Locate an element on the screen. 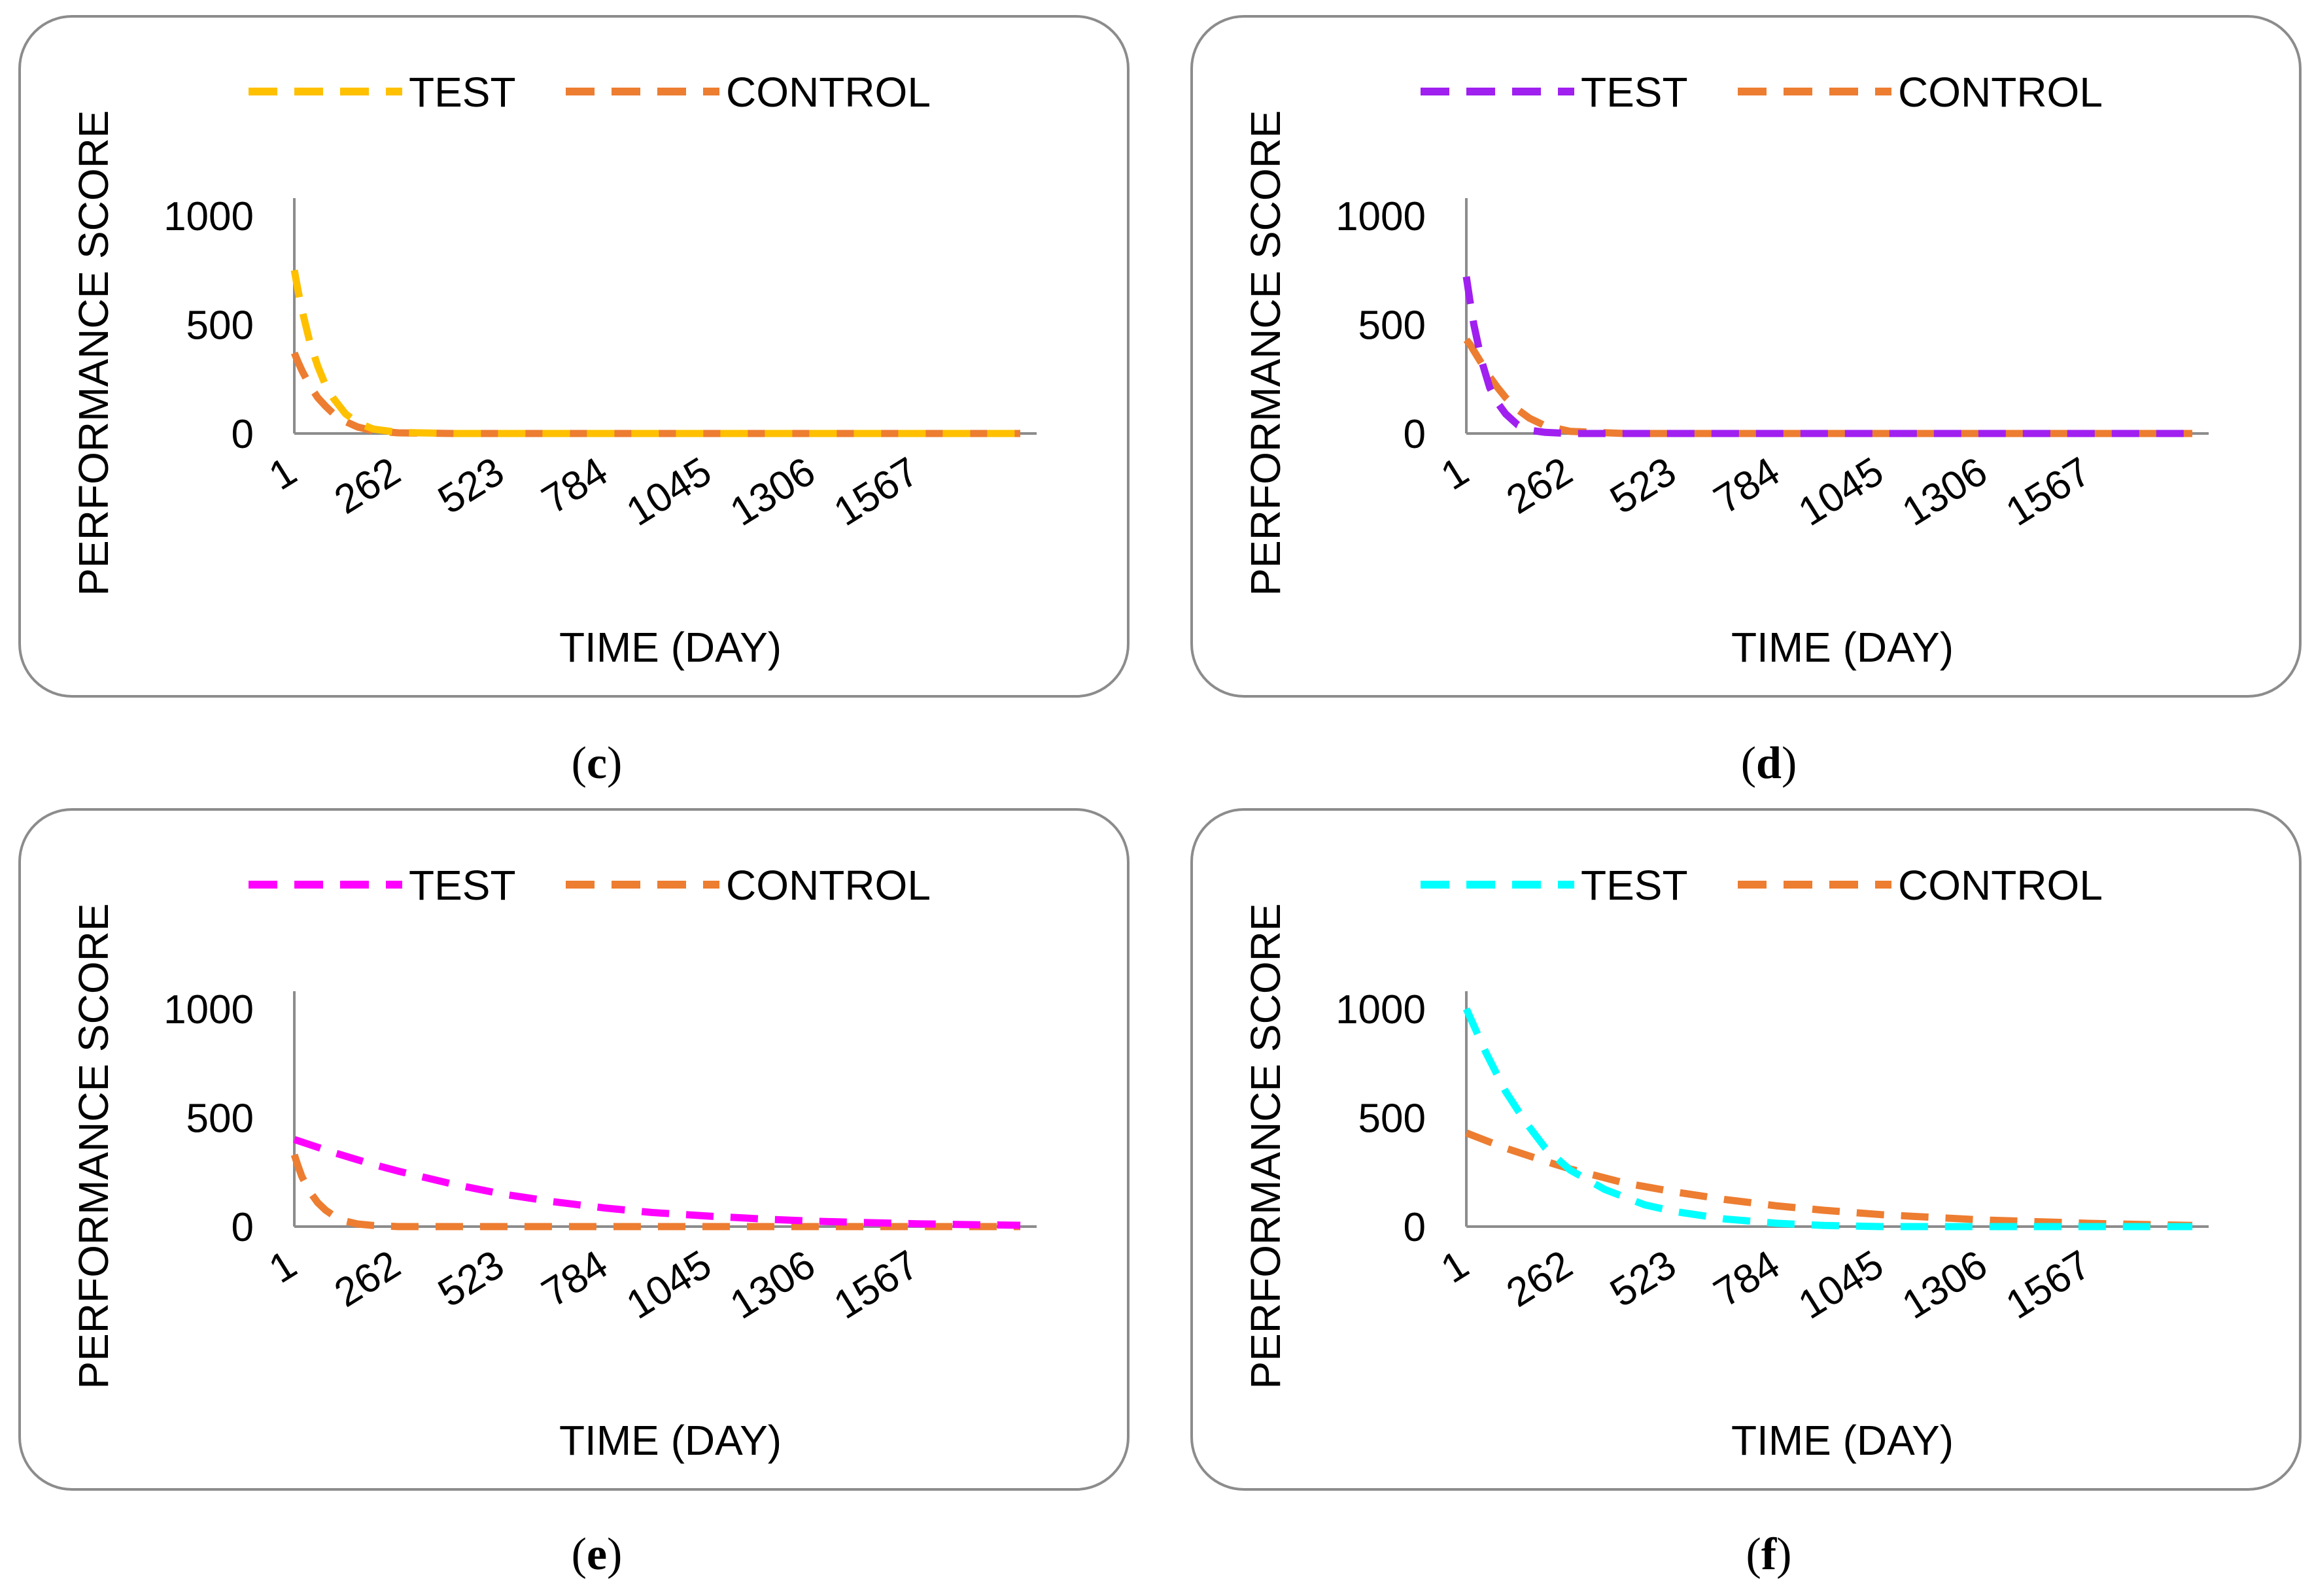 This screenshot has height=1596, width=2312. panel-caption-c: (c) is located at coordinates (597, 763).